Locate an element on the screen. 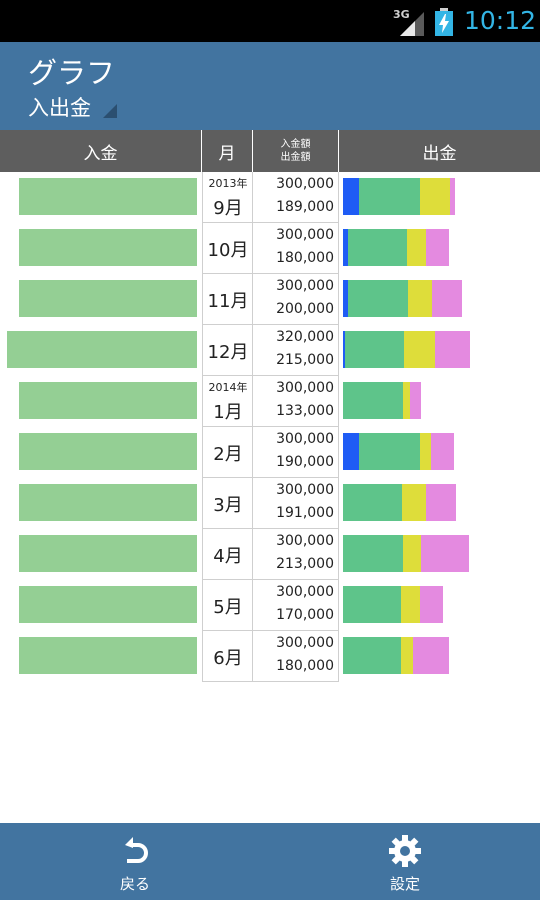  month-row: 11月 300,000 200,000 is located at coordinates (270, 299).